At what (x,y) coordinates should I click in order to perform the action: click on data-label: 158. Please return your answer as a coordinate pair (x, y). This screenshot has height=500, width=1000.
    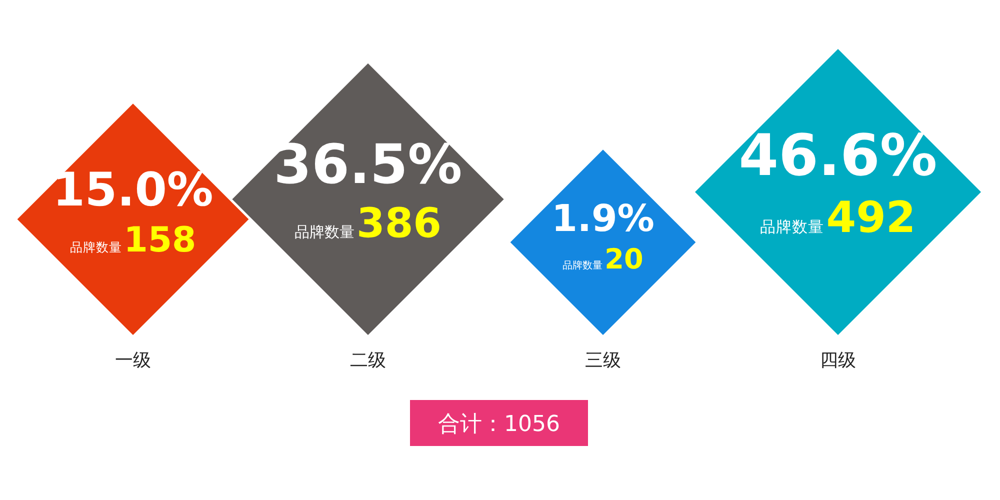
    Looking at the image, I should click on (160, 240).